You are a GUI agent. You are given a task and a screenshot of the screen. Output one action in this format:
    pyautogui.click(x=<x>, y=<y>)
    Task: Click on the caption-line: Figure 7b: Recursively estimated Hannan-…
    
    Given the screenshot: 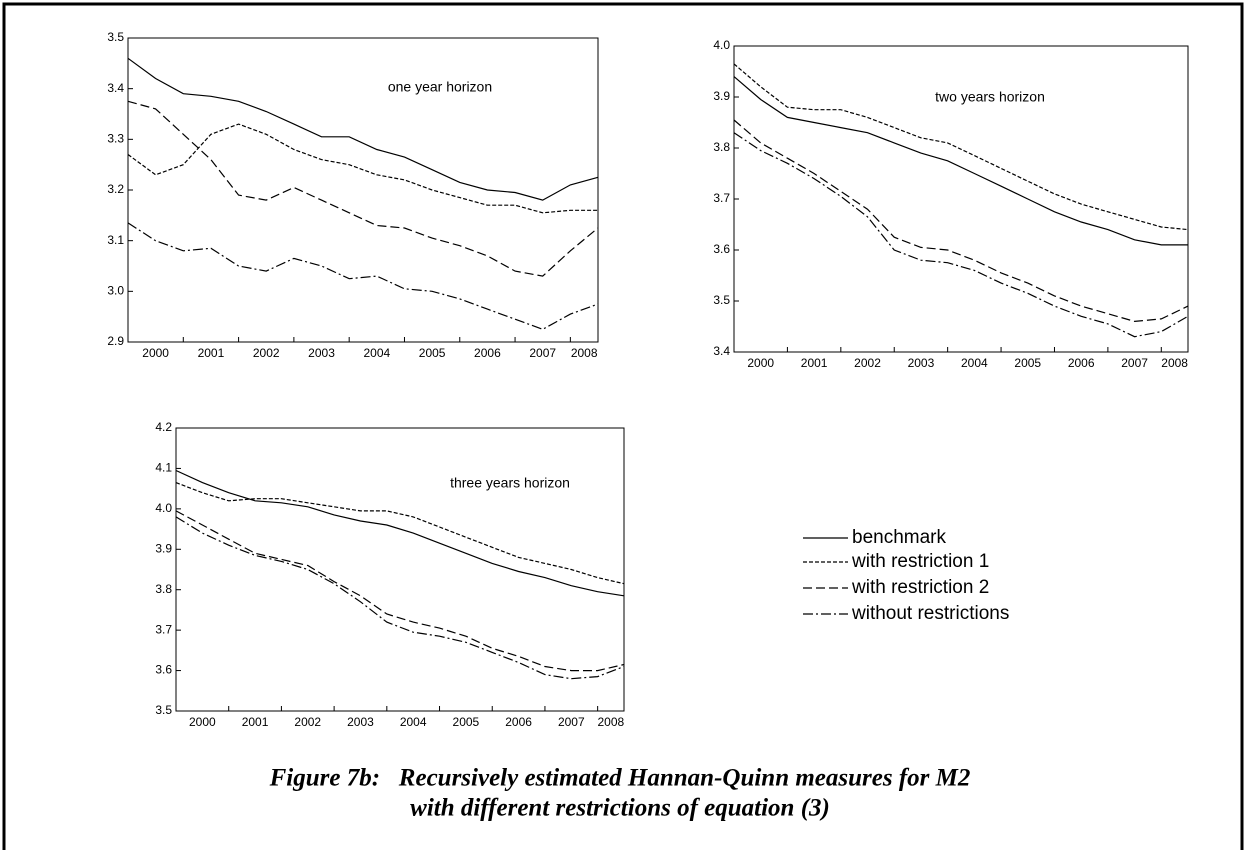 What is the action you would take?
    pyautogui.click(x=620, y=778)
    